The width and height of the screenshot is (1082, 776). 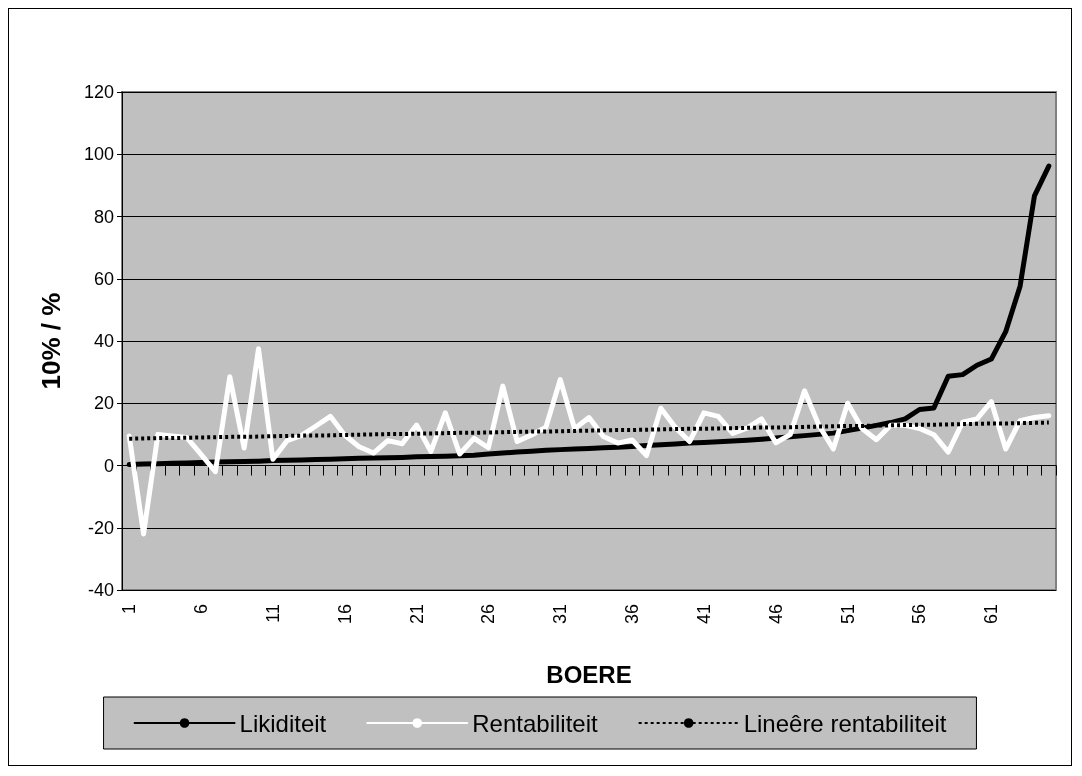 What do you see at coordinates (991, 614) in the screenshot?
I see `x-tick-label: 61` at bounding box center [991, 614].